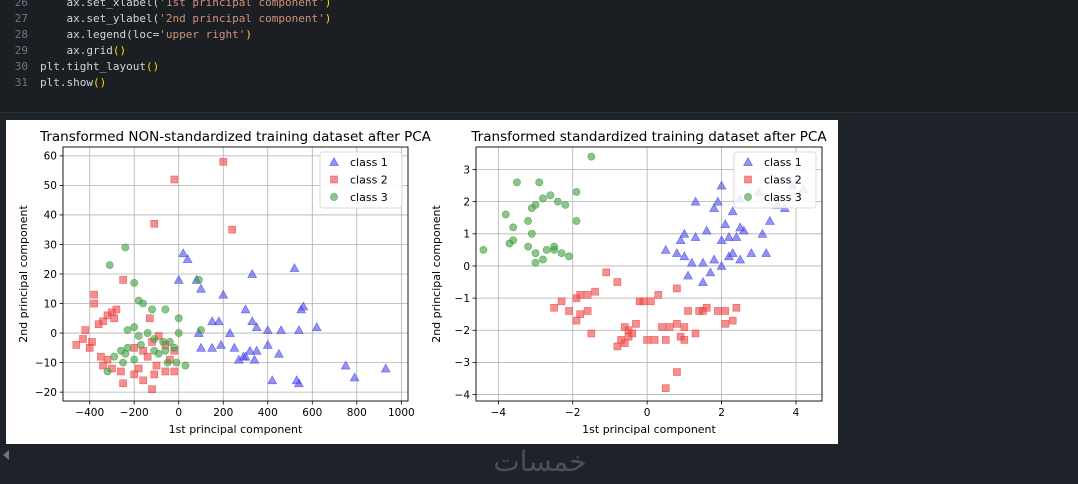 This screenshot has height=484, width=1078. I want to click on y-tick-label: 3, so click(466, 170).